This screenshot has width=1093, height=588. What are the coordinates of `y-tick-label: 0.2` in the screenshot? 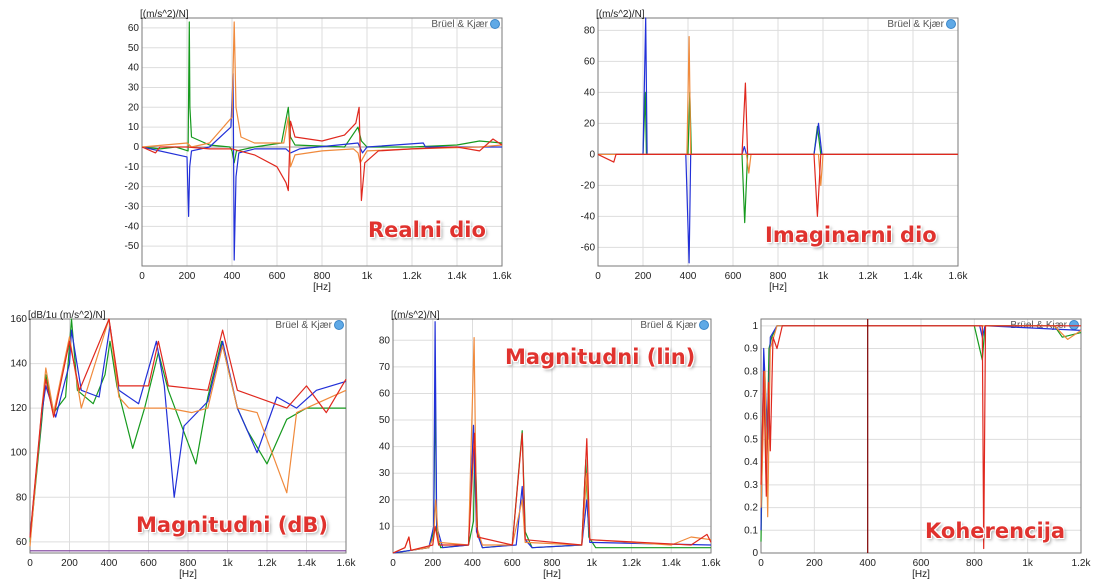 It's located at (751, 508).